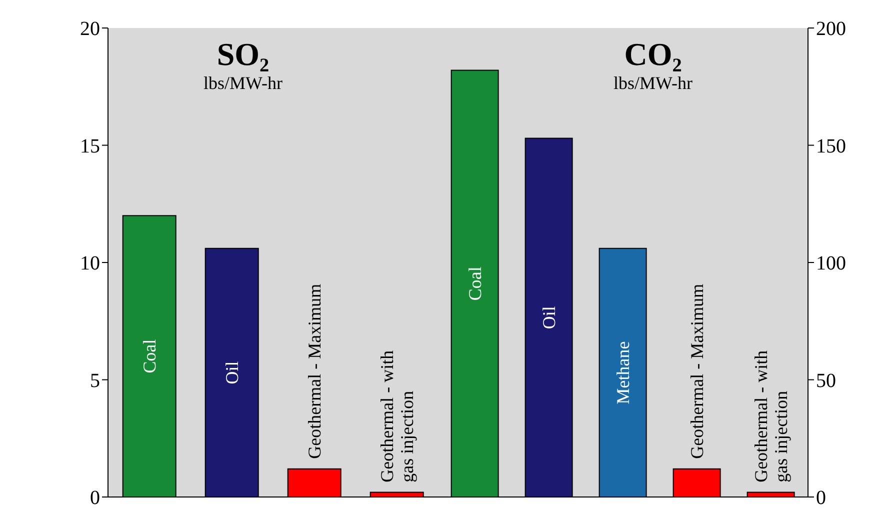  Describe the element at coordinates (90, 146) in the screenshot. I see `y-tick-label: 15` at that location.